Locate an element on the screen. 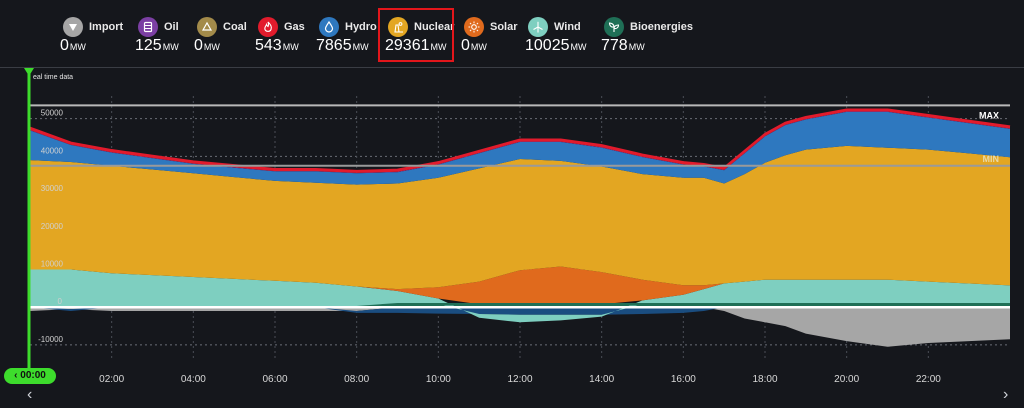 Image resolution: width=1024 pixels, height=408 pixels. chevron-down-icon is located at coordinates (73, 27).